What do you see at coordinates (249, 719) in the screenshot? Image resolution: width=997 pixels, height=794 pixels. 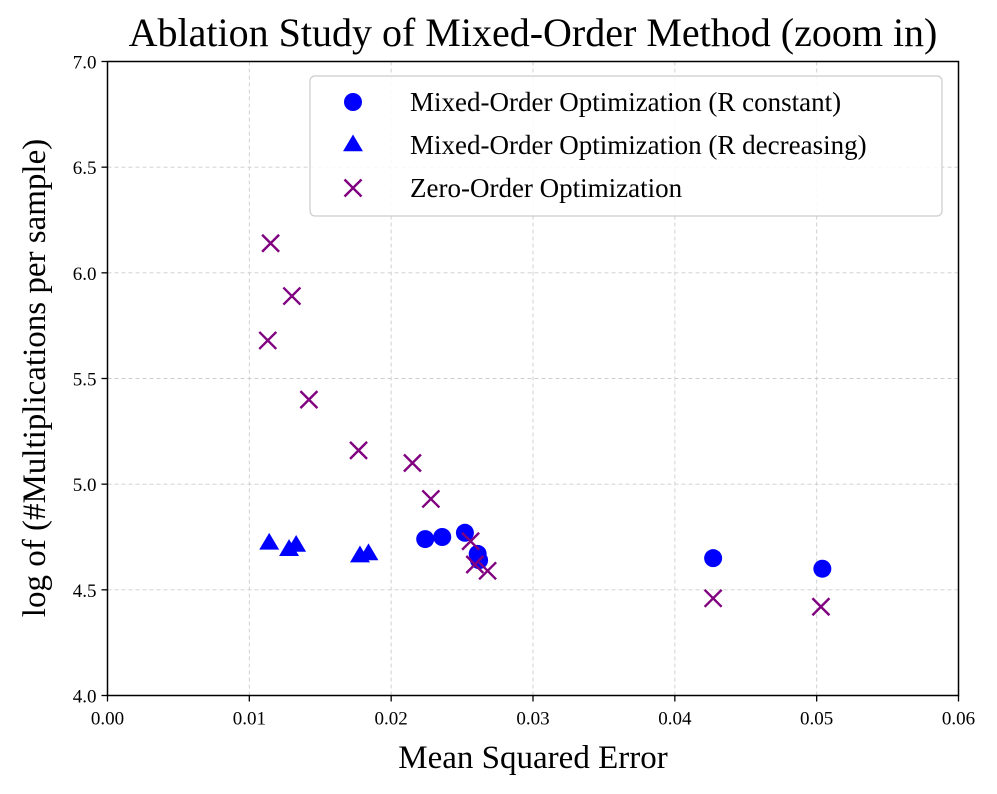 I see `x-tick-label: 0.01` at bounding box center [249, 719].